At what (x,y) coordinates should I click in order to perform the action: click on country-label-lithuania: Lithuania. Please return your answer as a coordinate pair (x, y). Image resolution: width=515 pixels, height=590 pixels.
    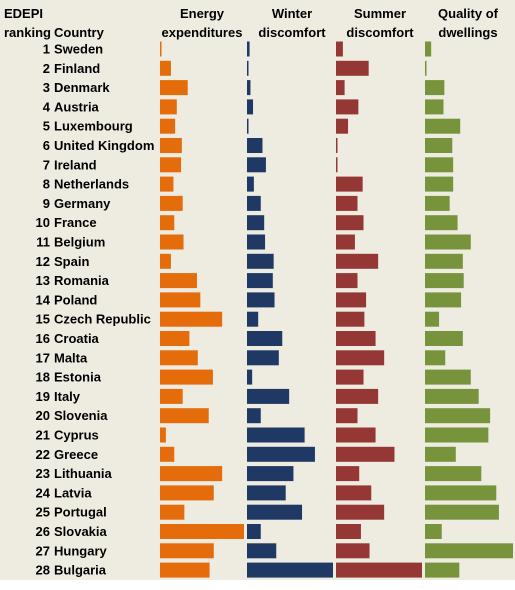
    Looking at the image, I should click on (83, 473).